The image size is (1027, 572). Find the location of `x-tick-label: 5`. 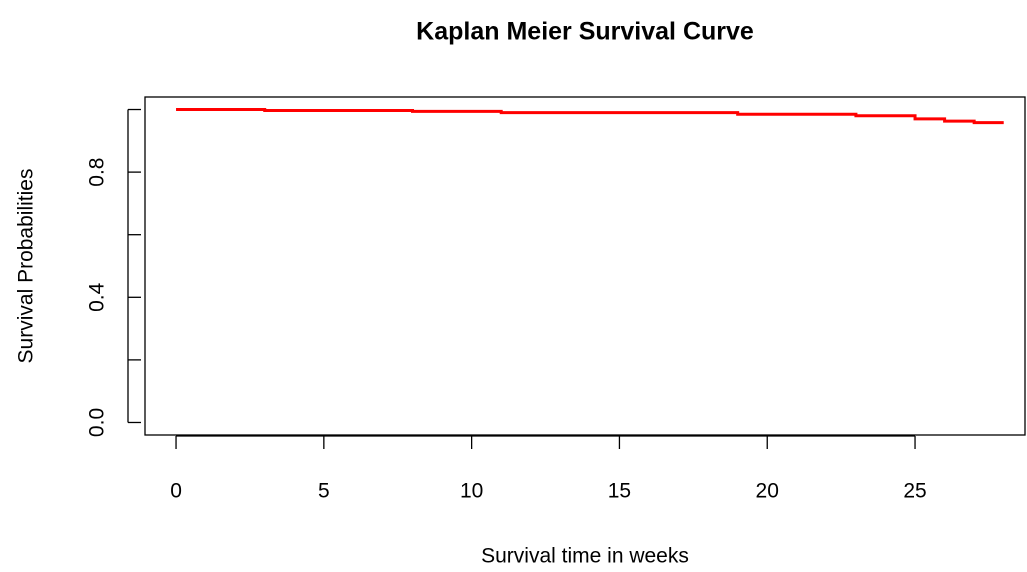

x-tick-label: 5 is located at coordinates (324, 491).